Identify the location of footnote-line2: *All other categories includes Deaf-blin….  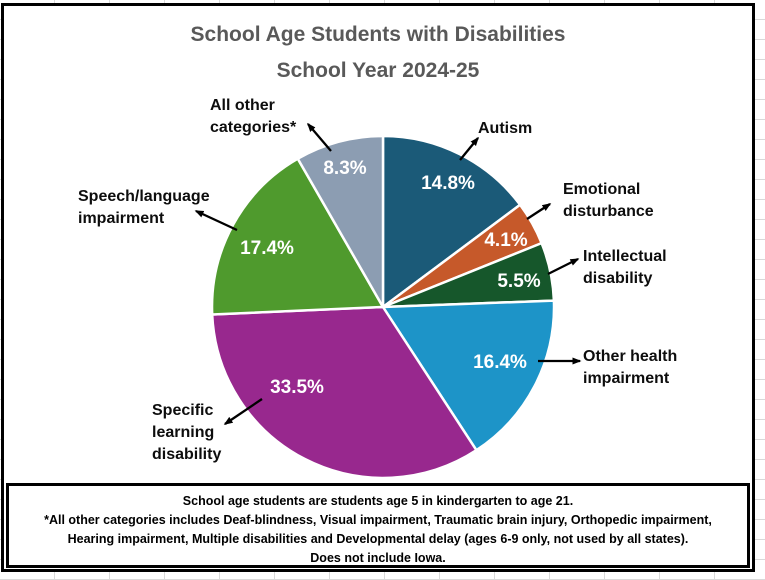
(378, 520).